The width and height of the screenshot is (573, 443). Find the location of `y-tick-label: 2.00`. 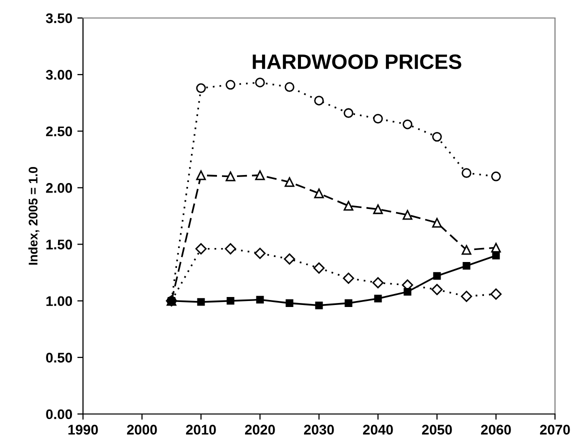

y-tick-label: 2.00 is located at coordinates (59, 188).